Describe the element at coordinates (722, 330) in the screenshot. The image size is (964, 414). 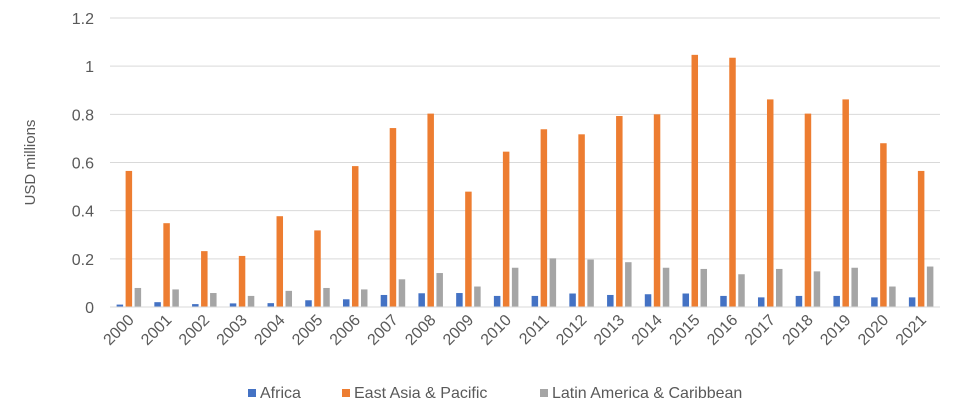
I see `x-tick-label: 2016` at that location.